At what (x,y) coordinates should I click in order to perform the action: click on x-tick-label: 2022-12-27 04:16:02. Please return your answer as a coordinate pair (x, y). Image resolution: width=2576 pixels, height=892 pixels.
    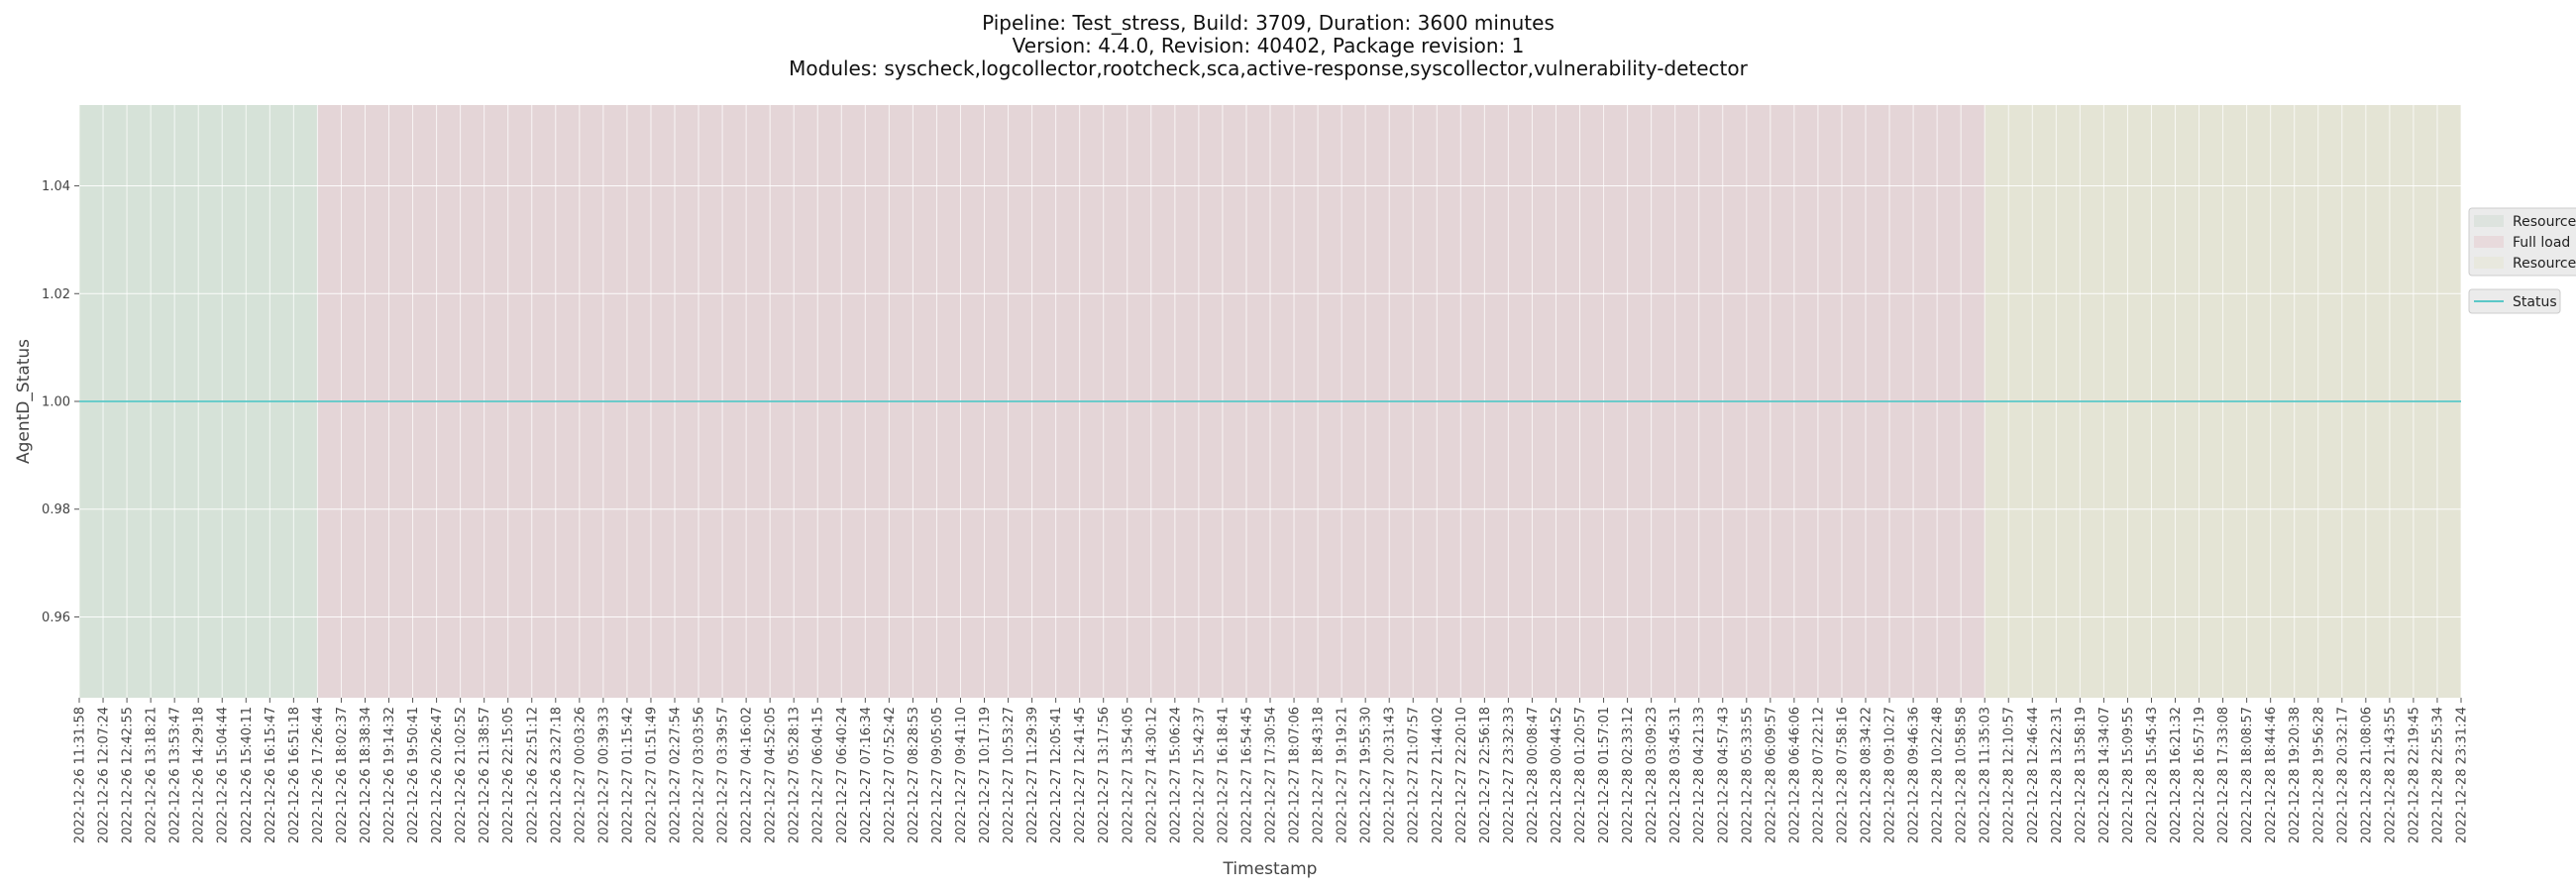
    Looking at the image, I should click on (747, 775).